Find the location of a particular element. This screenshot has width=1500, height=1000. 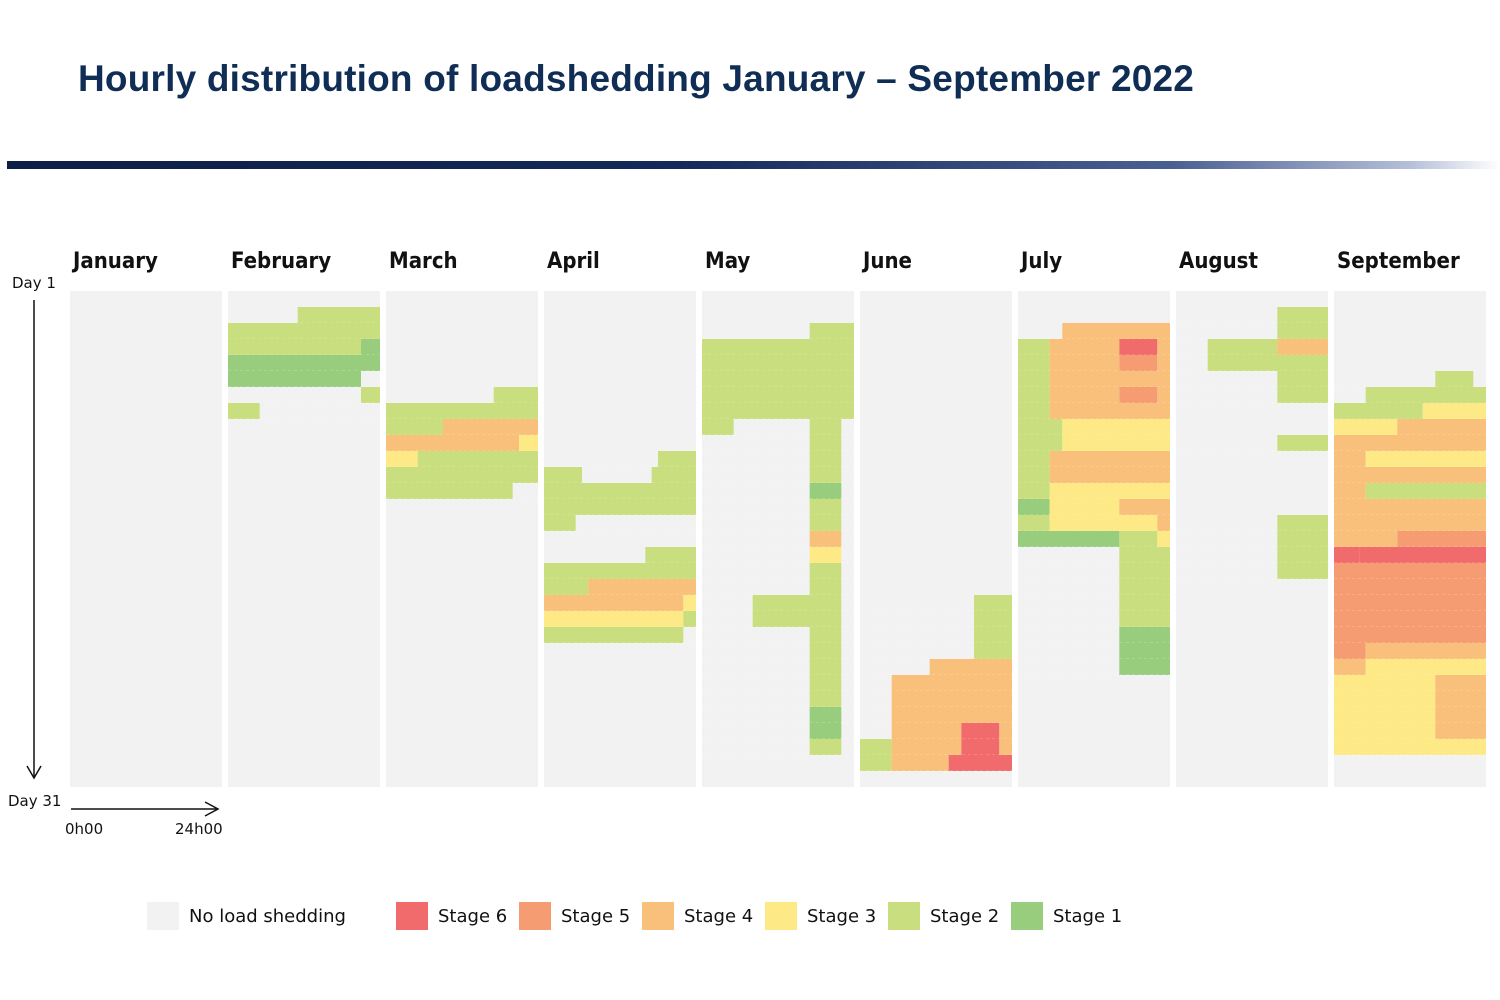

month-label-january: January is located at coordinates (114, 261).